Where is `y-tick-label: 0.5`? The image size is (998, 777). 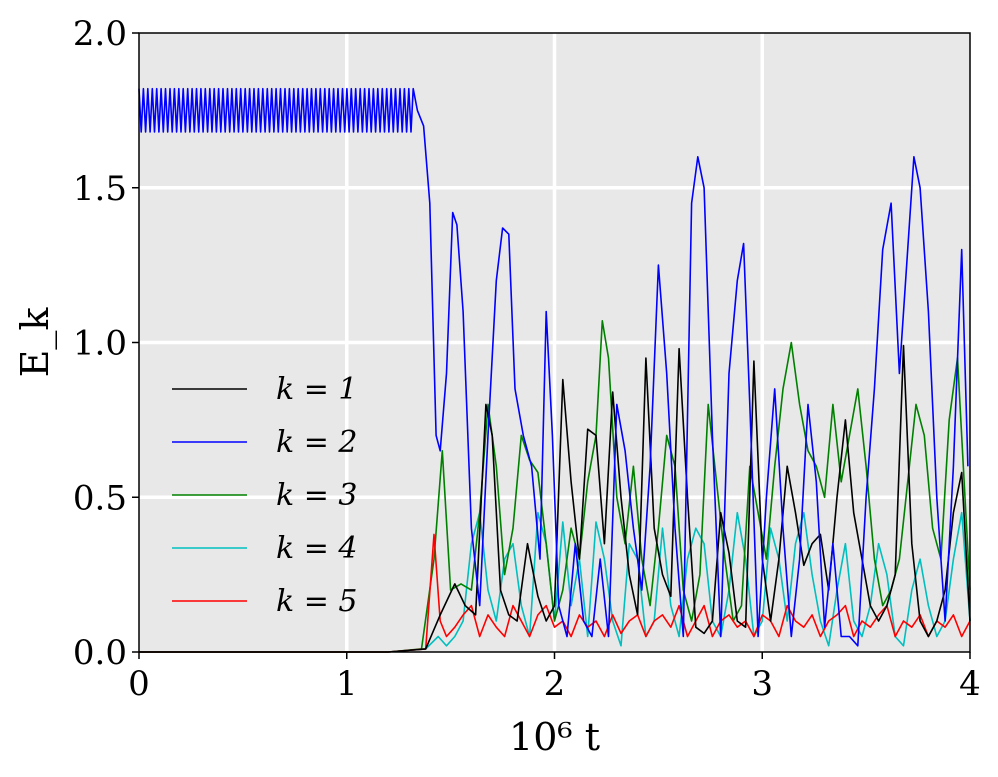 y-tick-label: 0.5 is located at coordinates (100, 498).